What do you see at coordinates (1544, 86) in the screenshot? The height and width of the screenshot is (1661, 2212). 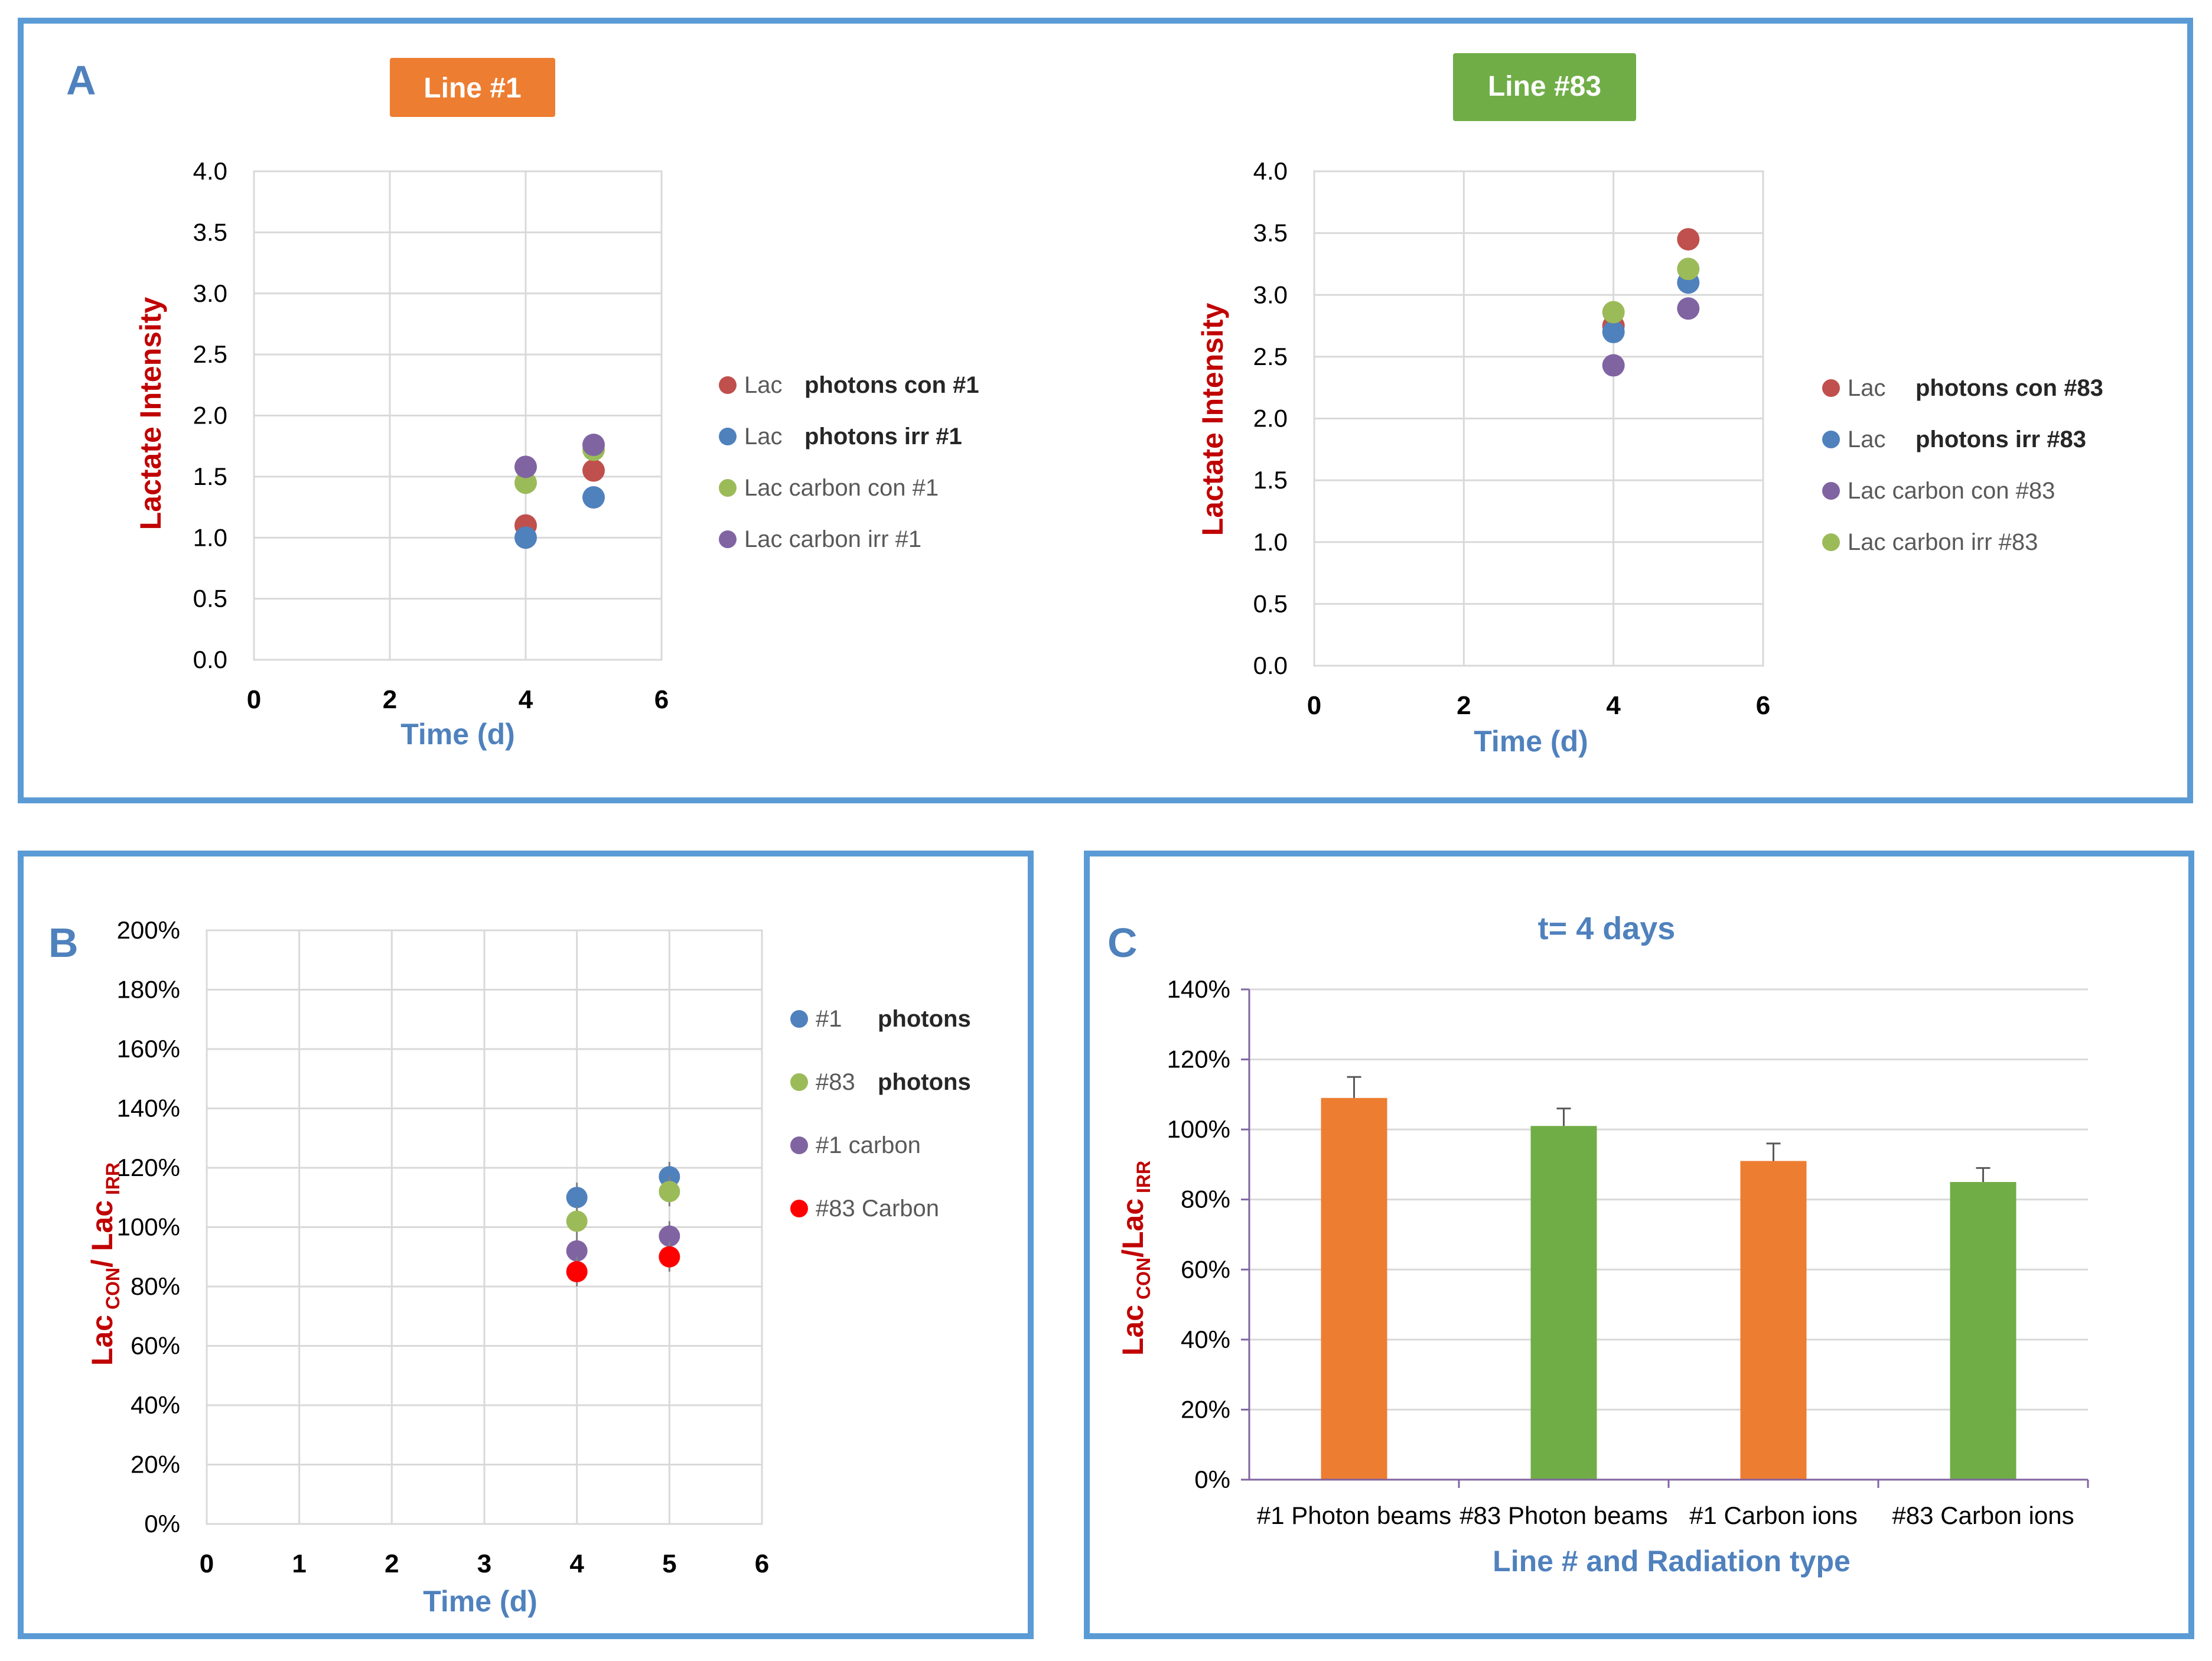 I see `badge-line-83-text: Line #83` at bounding box center [1544, 86].